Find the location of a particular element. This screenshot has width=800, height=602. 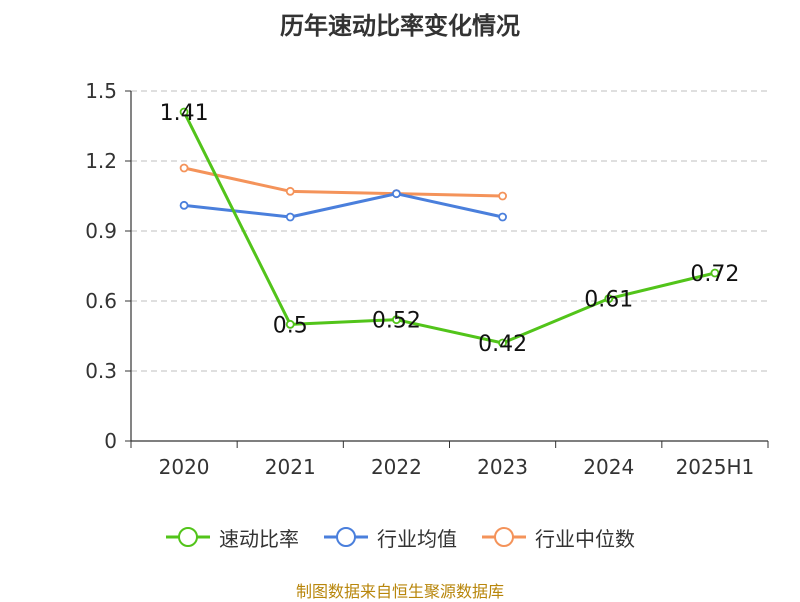

y-tick-label-5: 1.5 is located at coordinates (101, 91).